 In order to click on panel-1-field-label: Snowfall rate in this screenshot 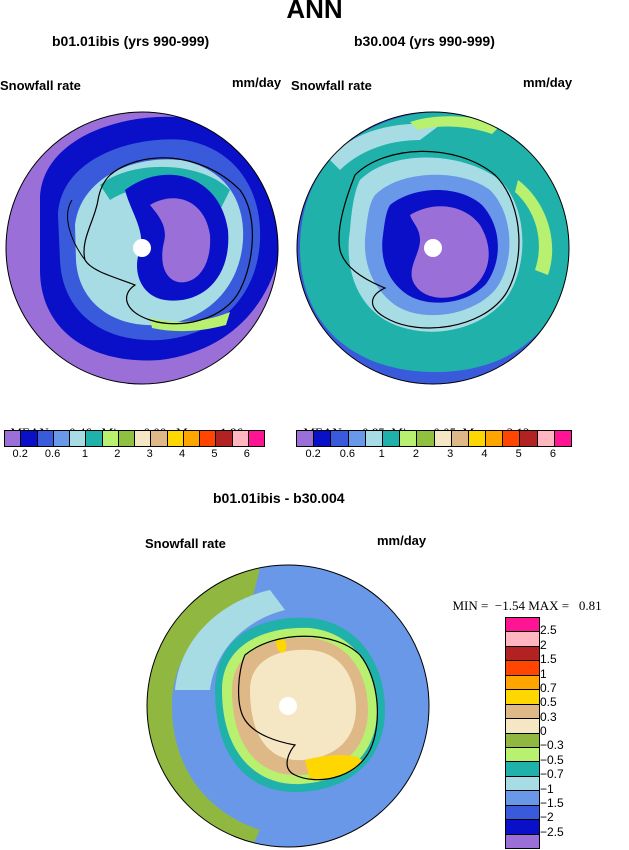, I will do `click(40, 85)`.